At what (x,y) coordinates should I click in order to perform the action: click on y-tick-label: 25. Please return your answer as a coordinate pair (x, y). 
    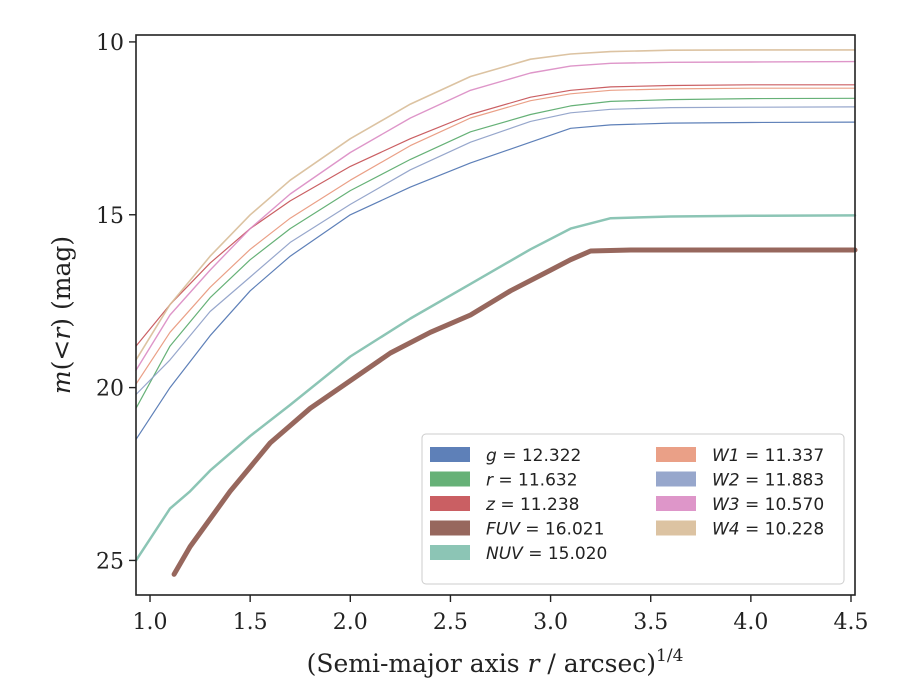
    Looking at the image, I should click on (110, 561).